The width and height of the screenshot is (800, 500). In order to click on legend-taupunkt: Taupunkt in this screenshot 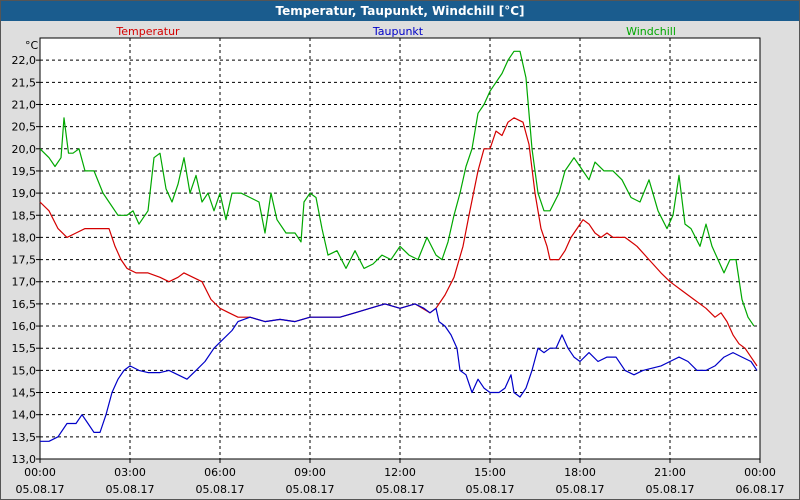, I will do `click(398, 31)`.